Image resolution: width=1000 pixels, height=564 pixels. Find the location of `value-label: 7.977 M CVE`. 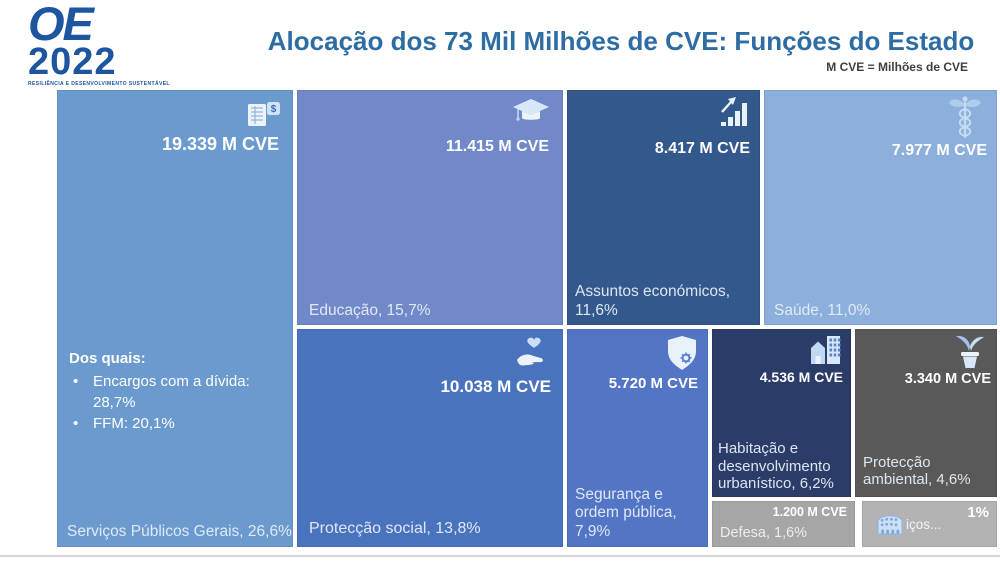

value-label: 7.977 M CVE is located at coordinates (939, 150).